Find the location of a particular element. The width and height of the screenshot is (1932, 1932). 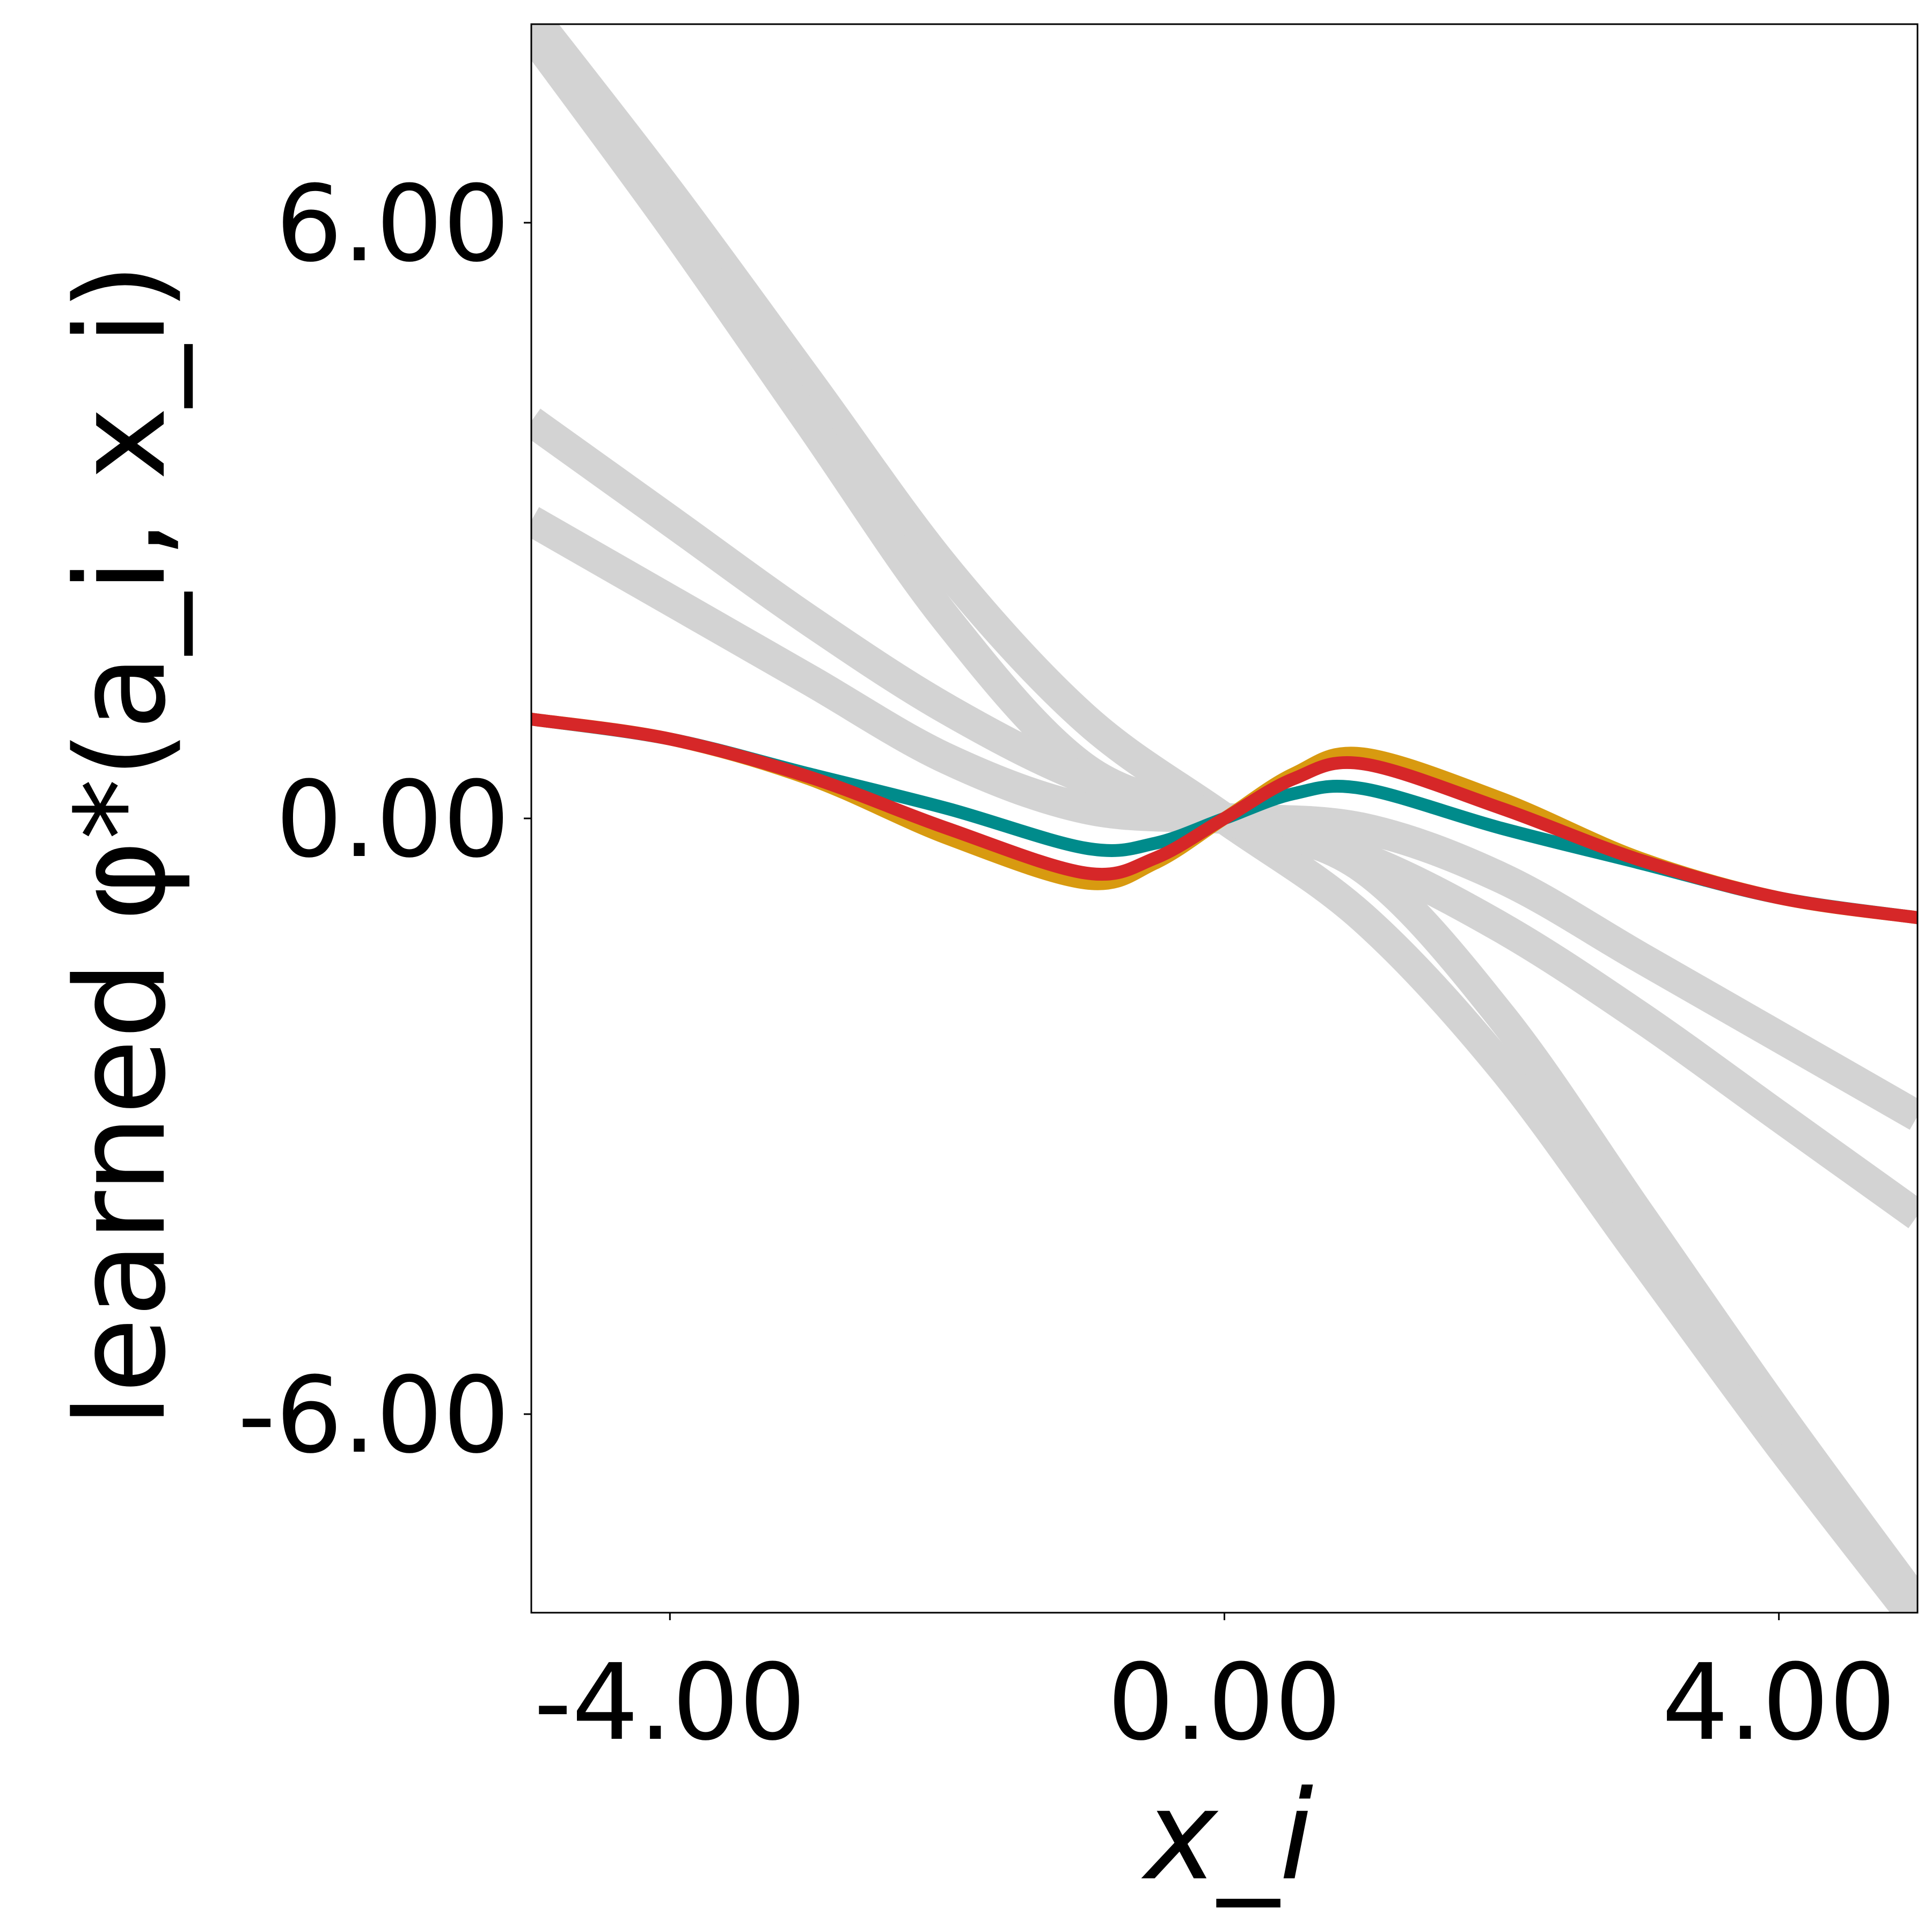

x-axis-label: x_i is located at coordinates (1227, 1836).